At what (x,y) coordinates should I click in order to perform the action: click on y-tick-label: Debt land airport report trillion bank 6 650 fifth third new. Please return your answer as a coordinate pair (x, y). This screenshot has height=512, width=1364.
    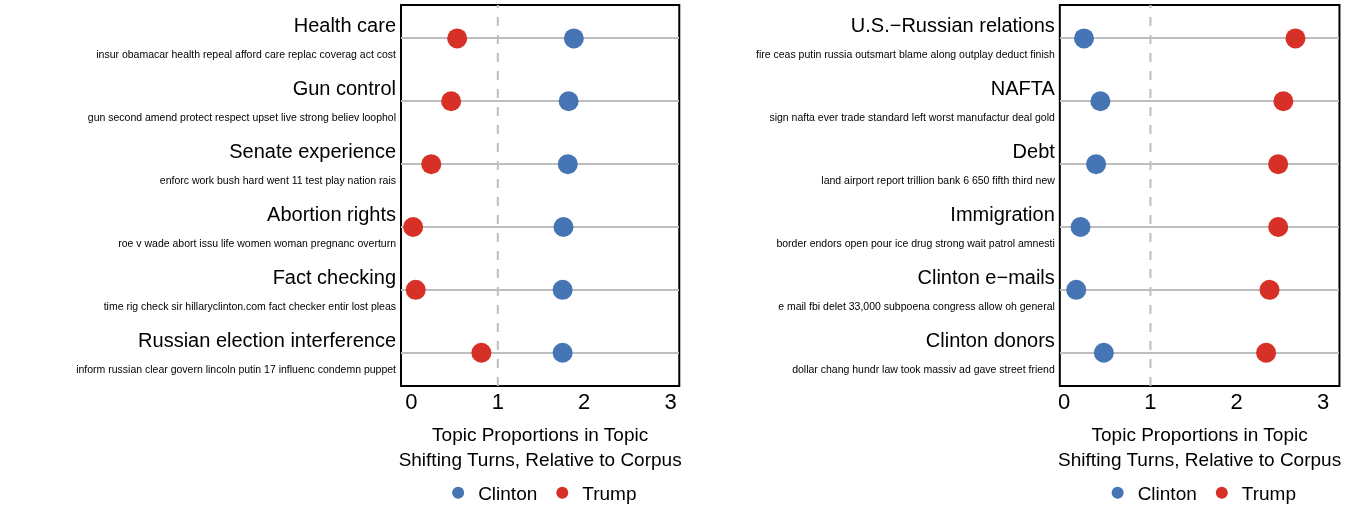
    Looking at the image, I should click on (938, 163).